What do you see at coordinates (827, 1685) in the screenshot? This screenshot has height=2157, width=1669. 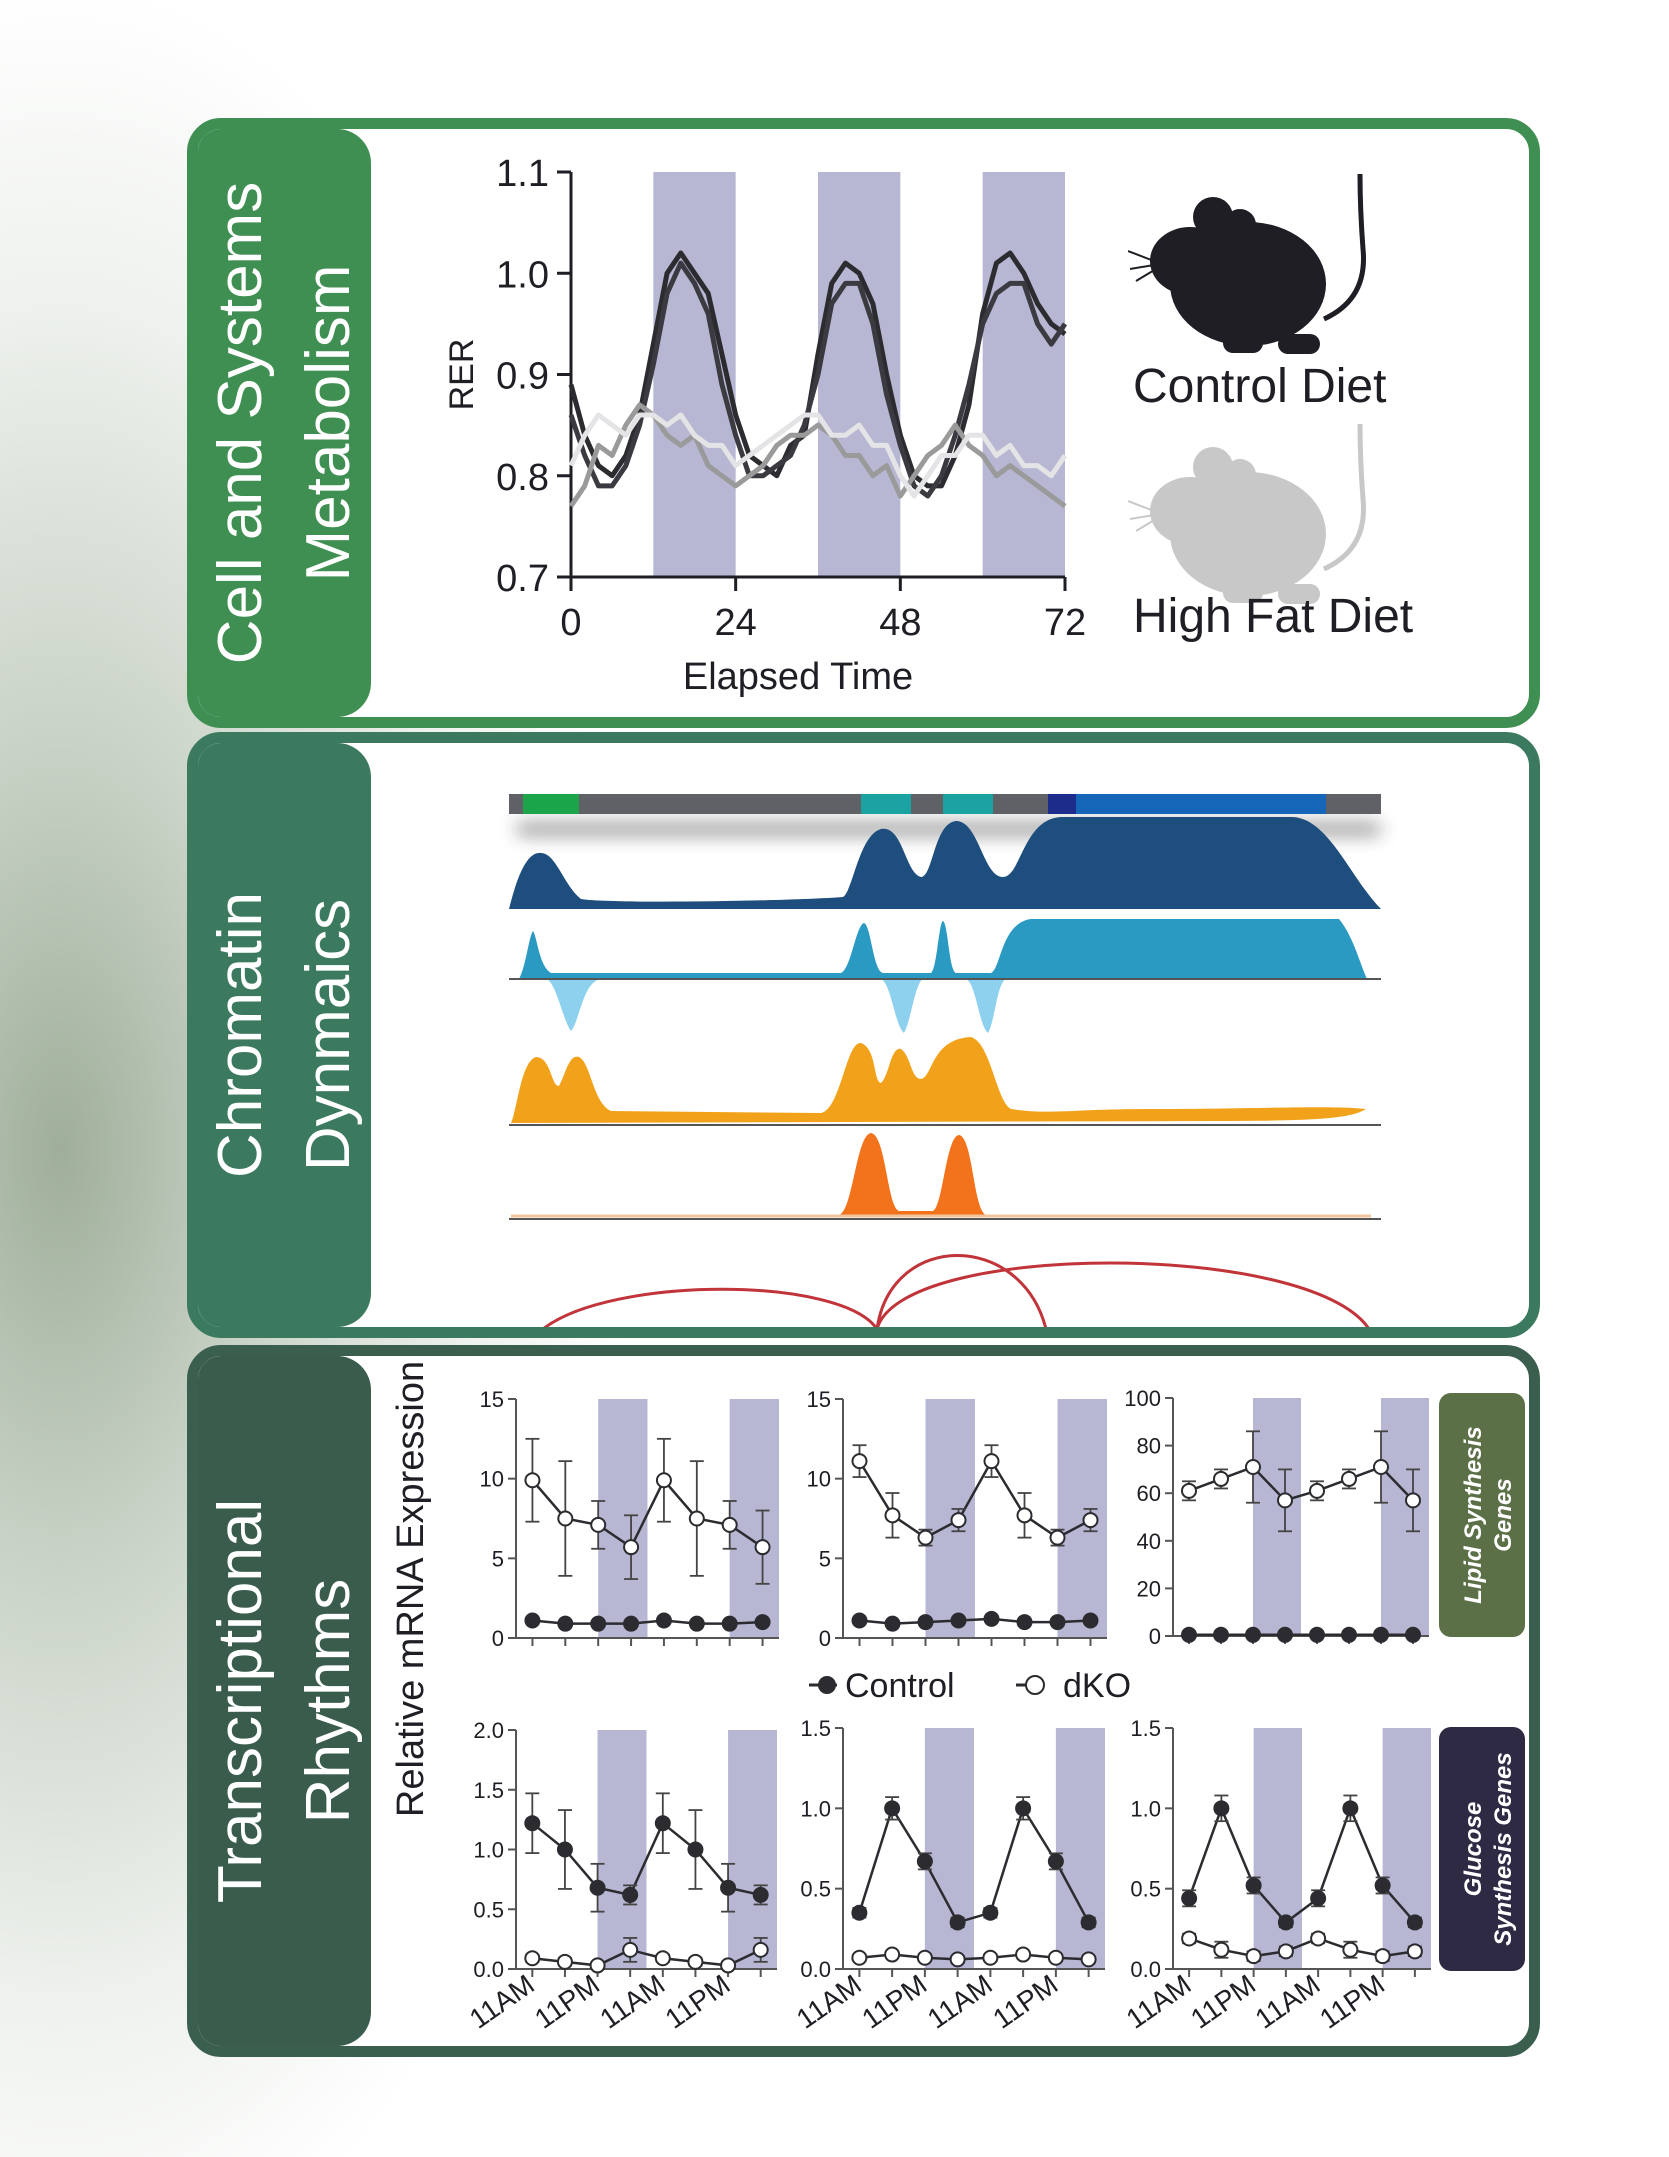 I see `legend-control-marker` at bounding box center [827, 1685].